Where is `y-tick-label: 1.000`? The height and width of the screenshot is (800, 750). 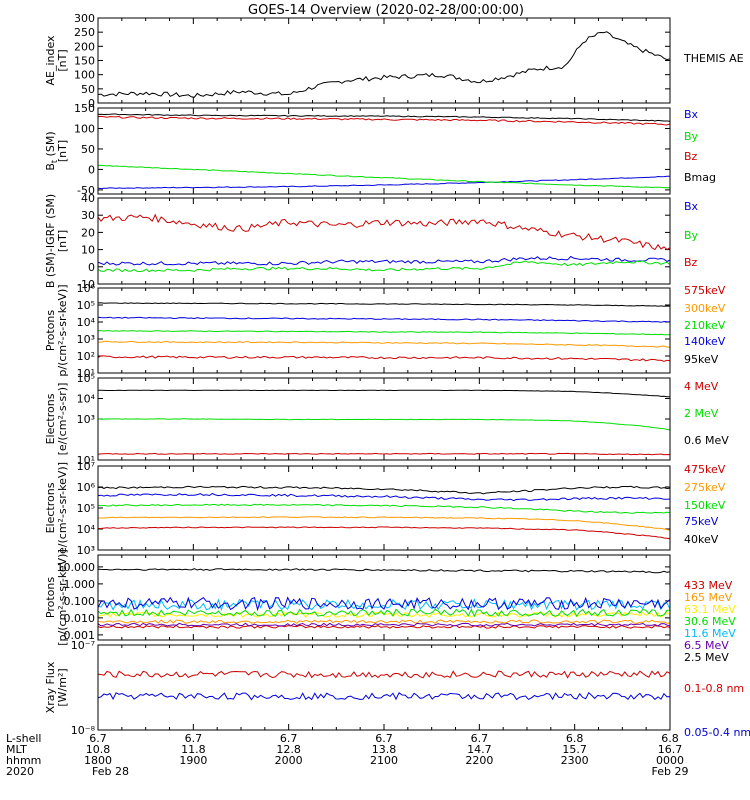 y-tick-label: 1.000 is located at coordinates (80, 584).